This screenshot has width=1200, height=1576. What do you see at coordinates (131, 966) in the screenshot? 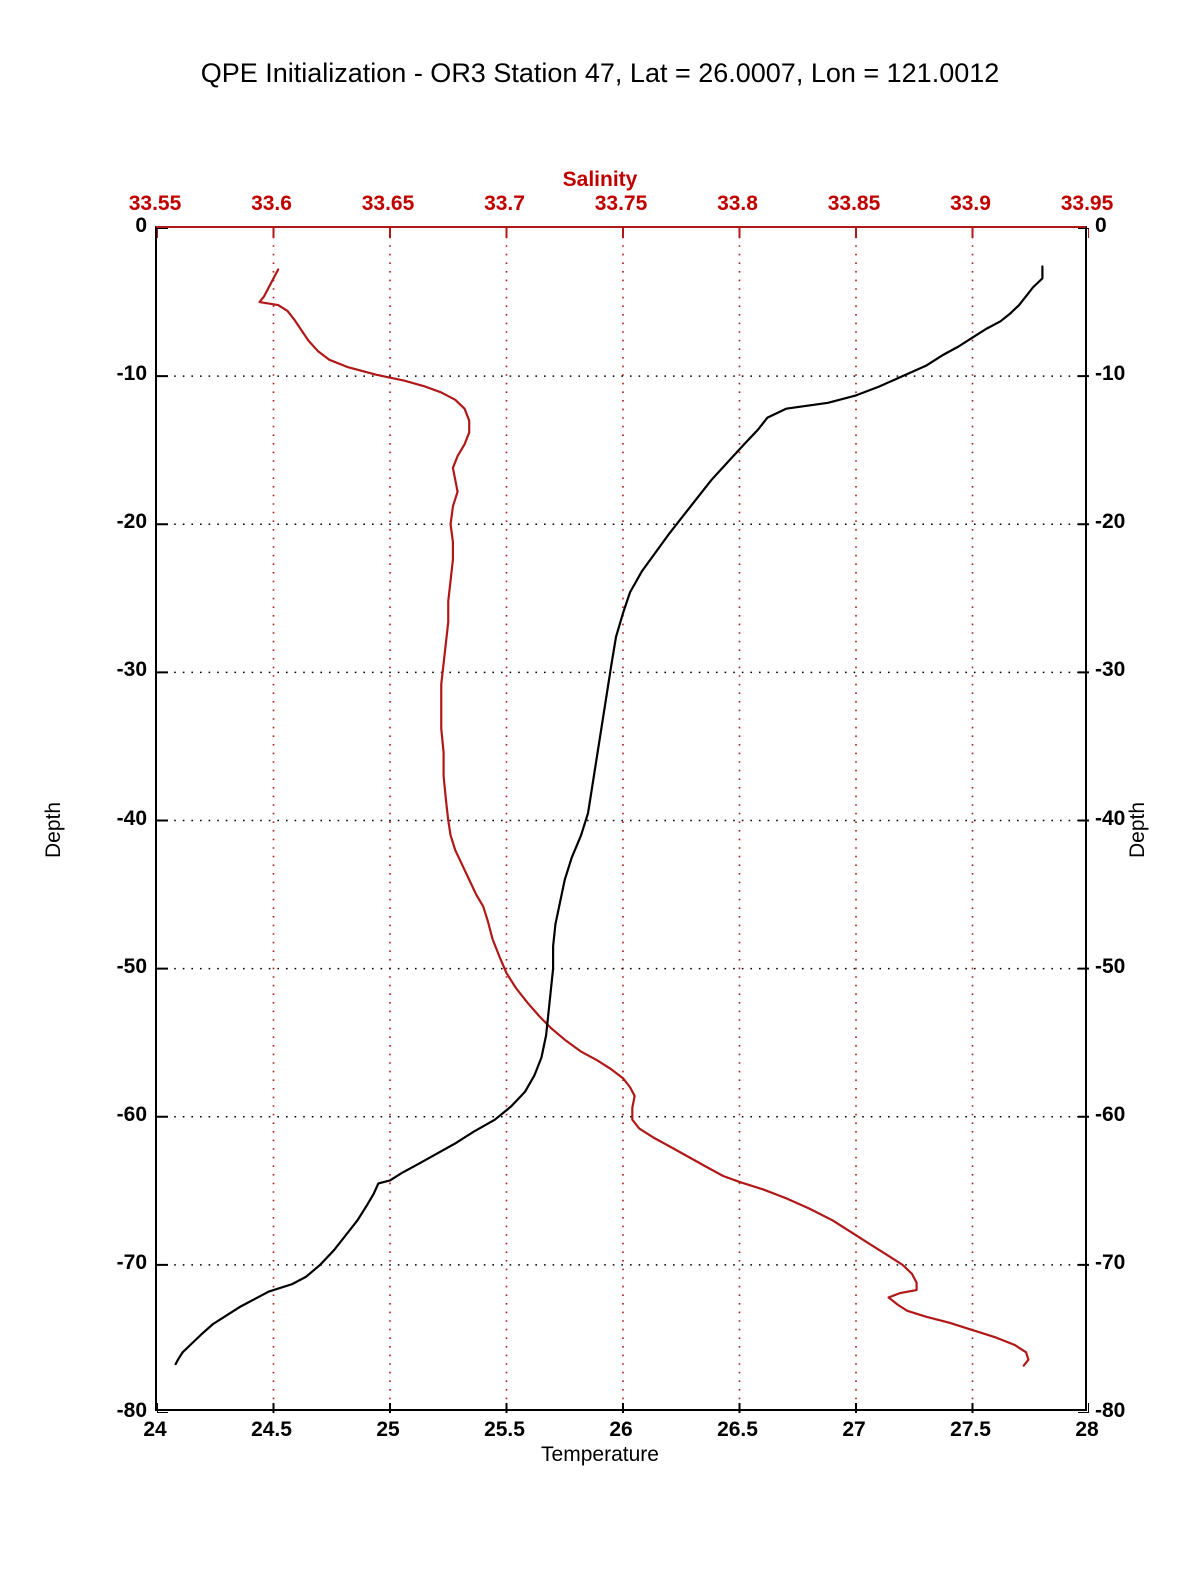
I see `depth-tick-label-left: -50` at bounding box center [131, 966].